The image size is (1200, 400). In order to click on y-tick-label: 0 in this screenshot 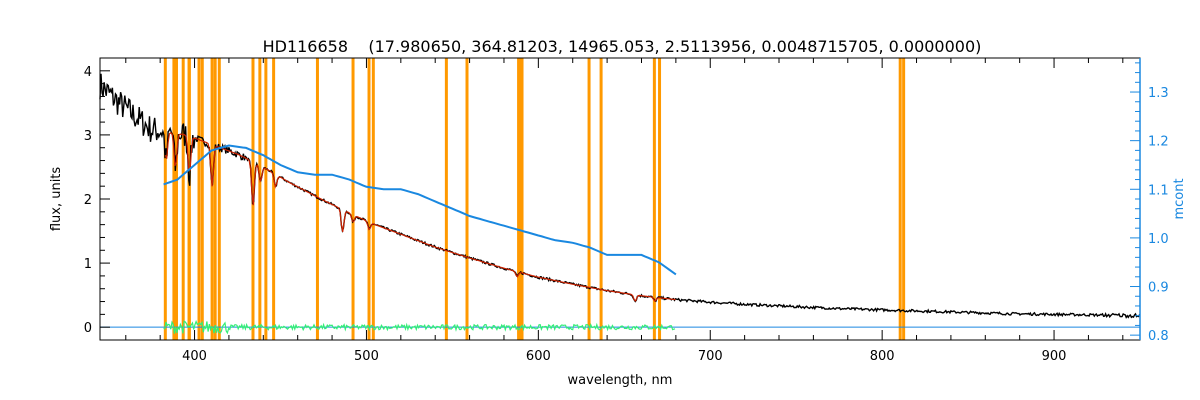, I will do `click(88, 328)`.